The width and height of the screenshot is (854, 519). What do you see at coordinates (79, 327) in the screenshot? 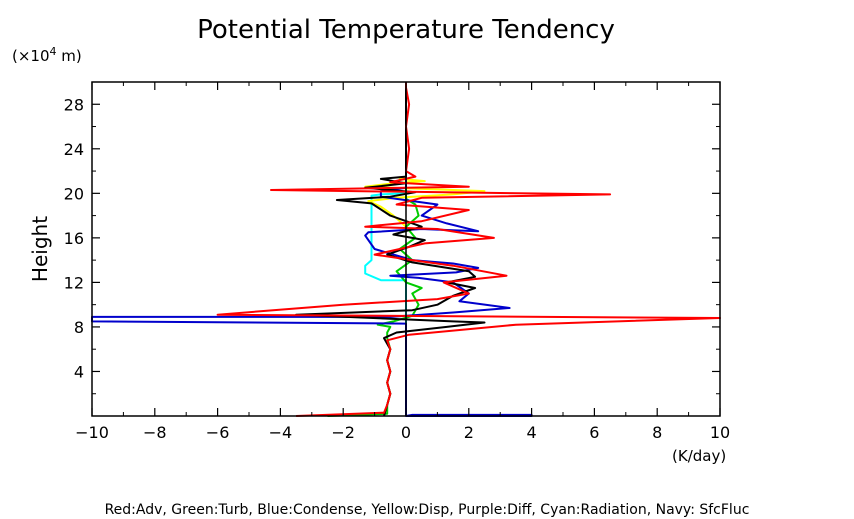
I see `y-tick-label: 8` at bounding box center [79, 327].